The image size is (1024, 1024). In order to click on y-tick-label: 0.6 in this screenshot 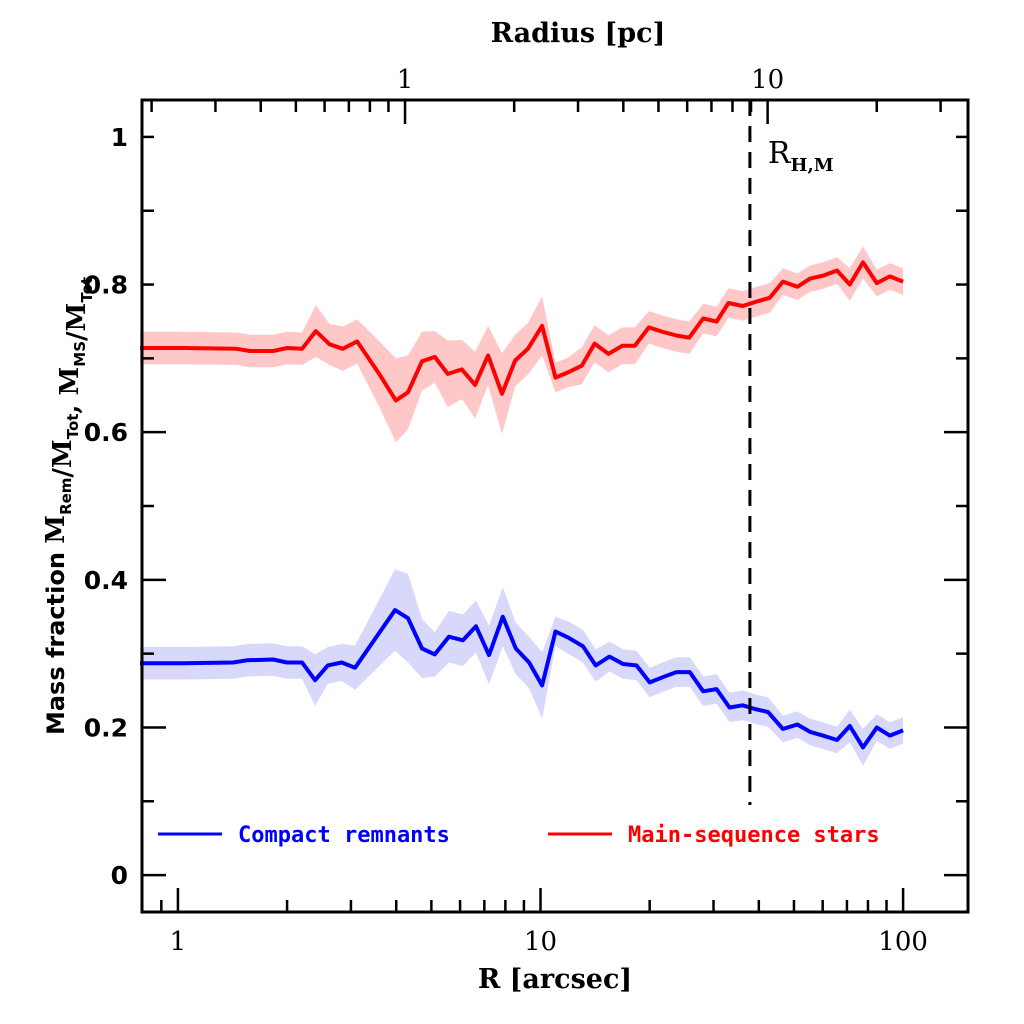, I will do `click(106, 432)`.